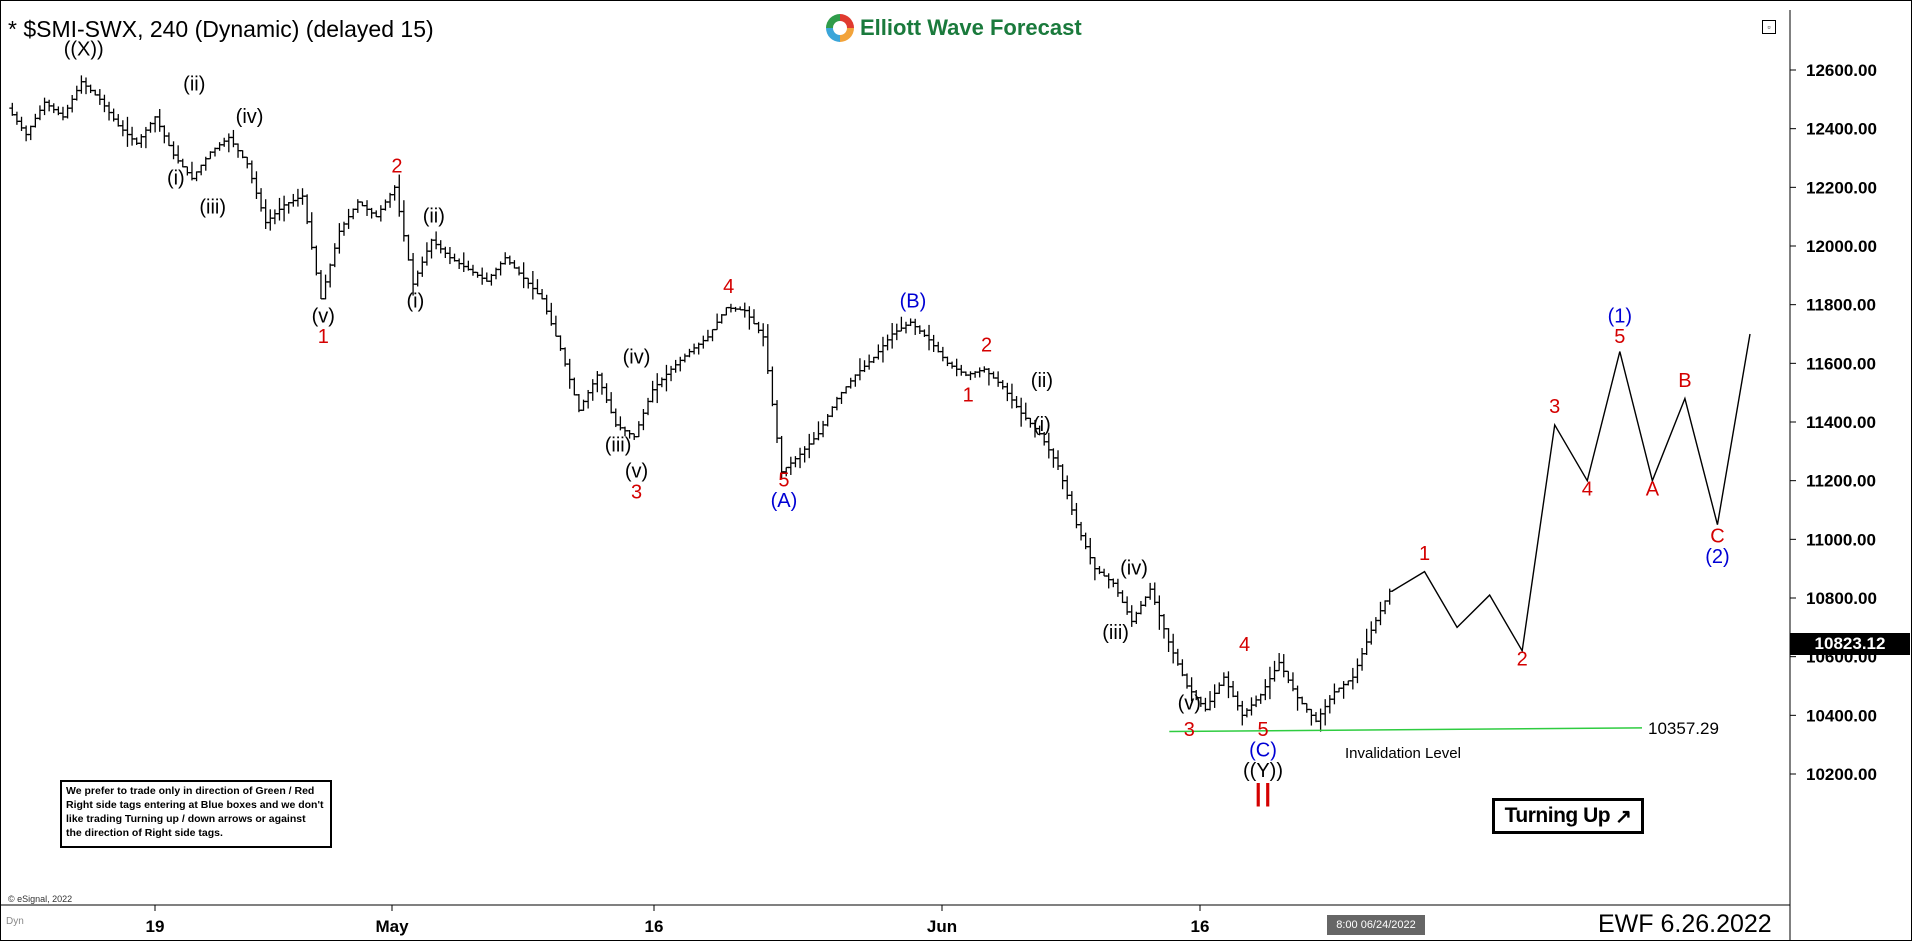  What do you see at coordinates (1717, 557) in the screenshot?
I see `projection-wave-label: (2)` at bounding box center [1717, 557].